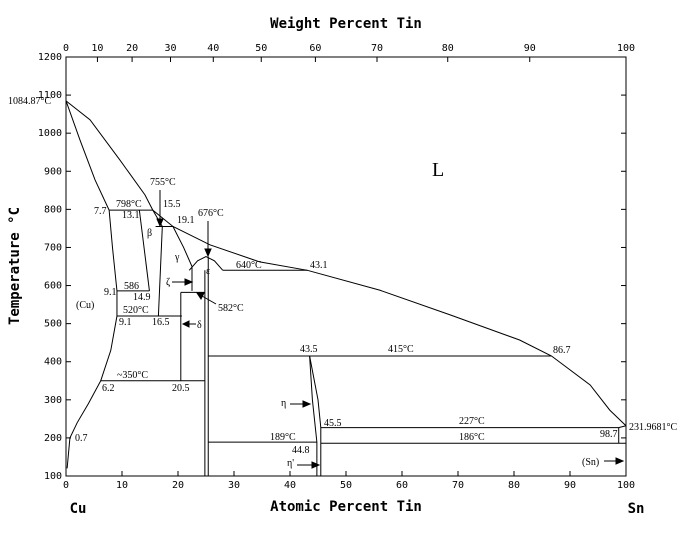 This screenshot has height=550, width=700. What do you see at coordinates (53, 438) in the screenshot?
I see `y-tick-label: 200` at bounding box center [53, 438].